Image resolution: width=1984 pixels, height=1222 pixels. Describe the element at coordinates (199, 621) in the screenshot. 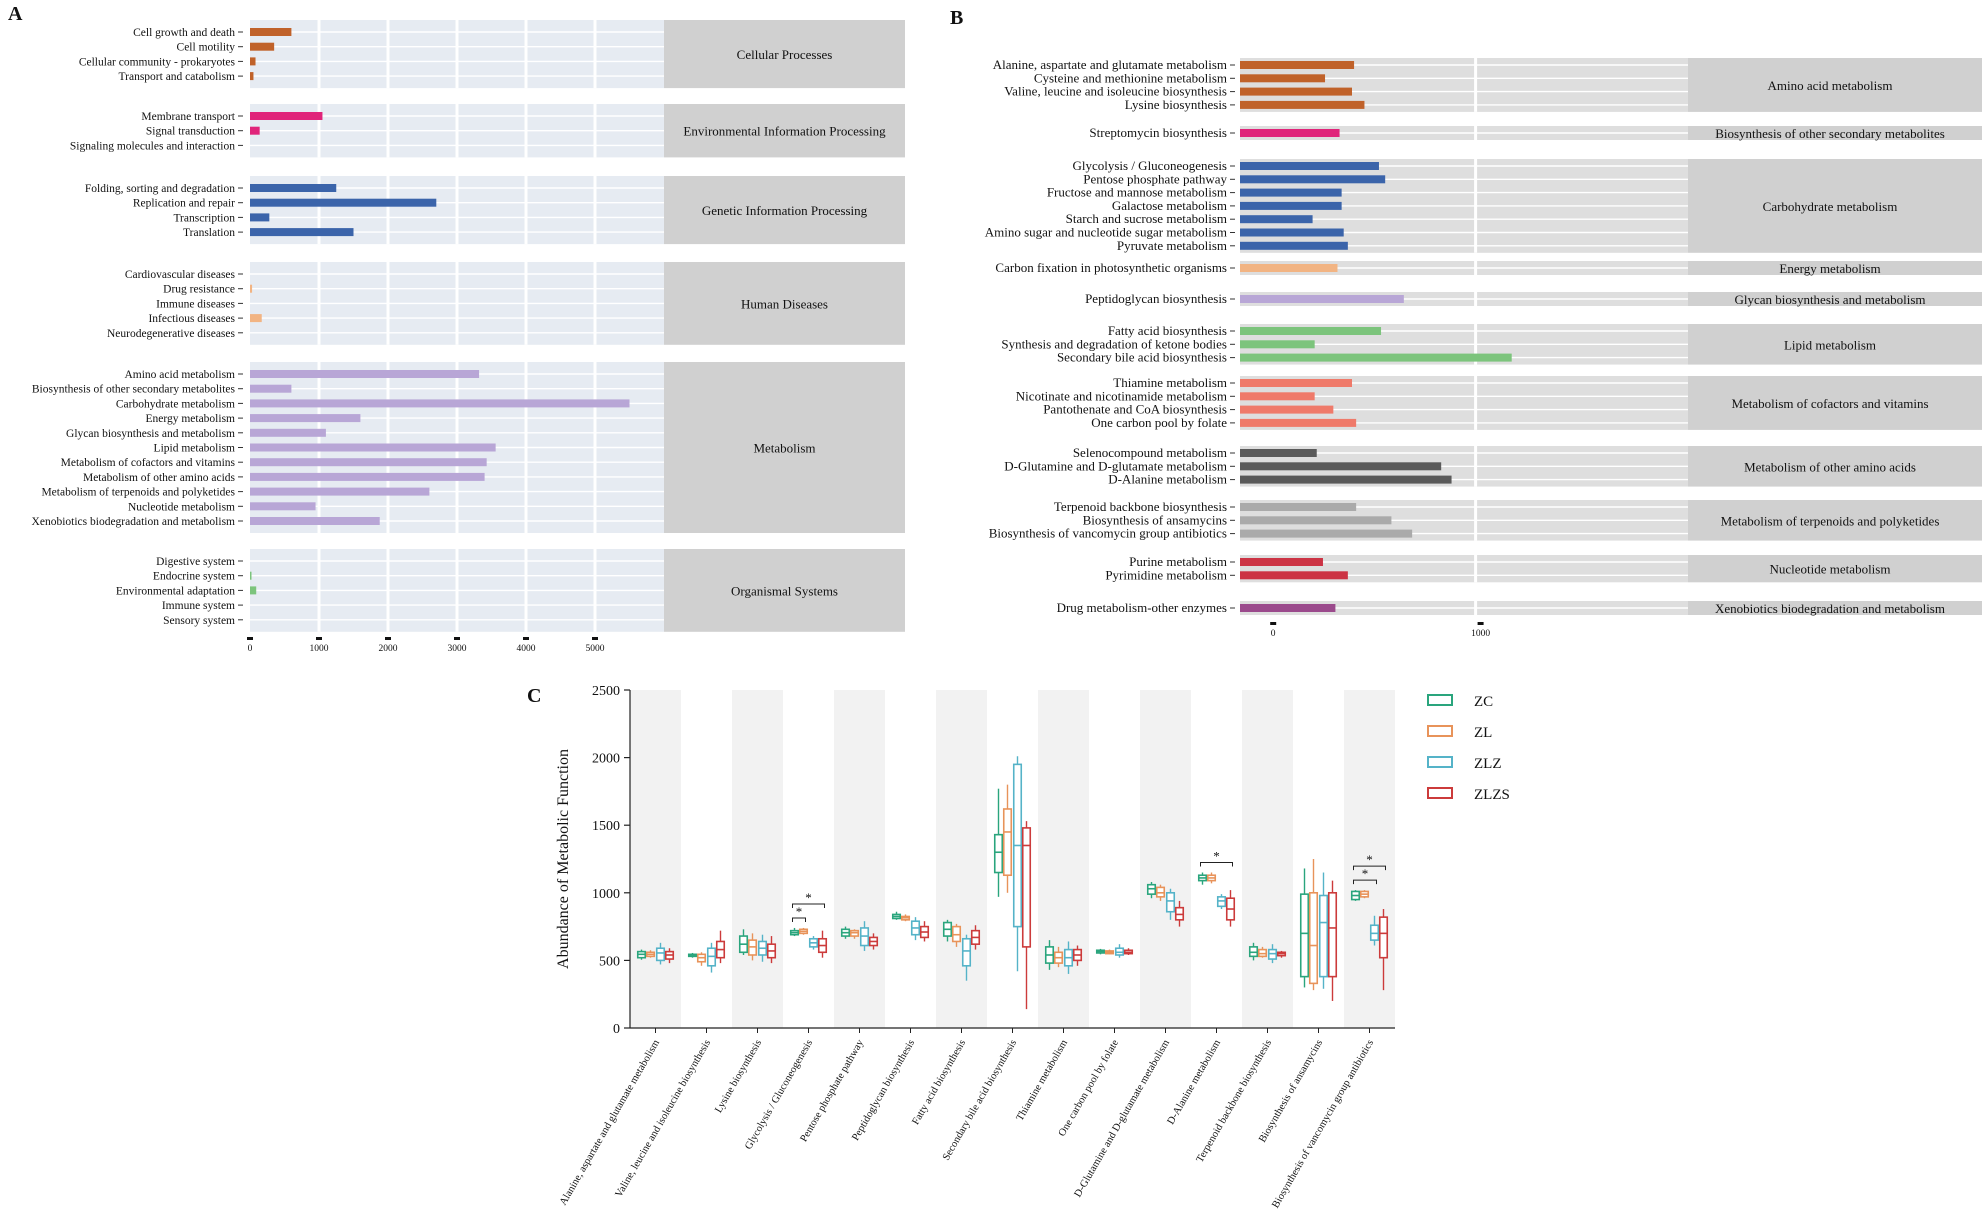

I see `category-label: Sensory system` at that location.